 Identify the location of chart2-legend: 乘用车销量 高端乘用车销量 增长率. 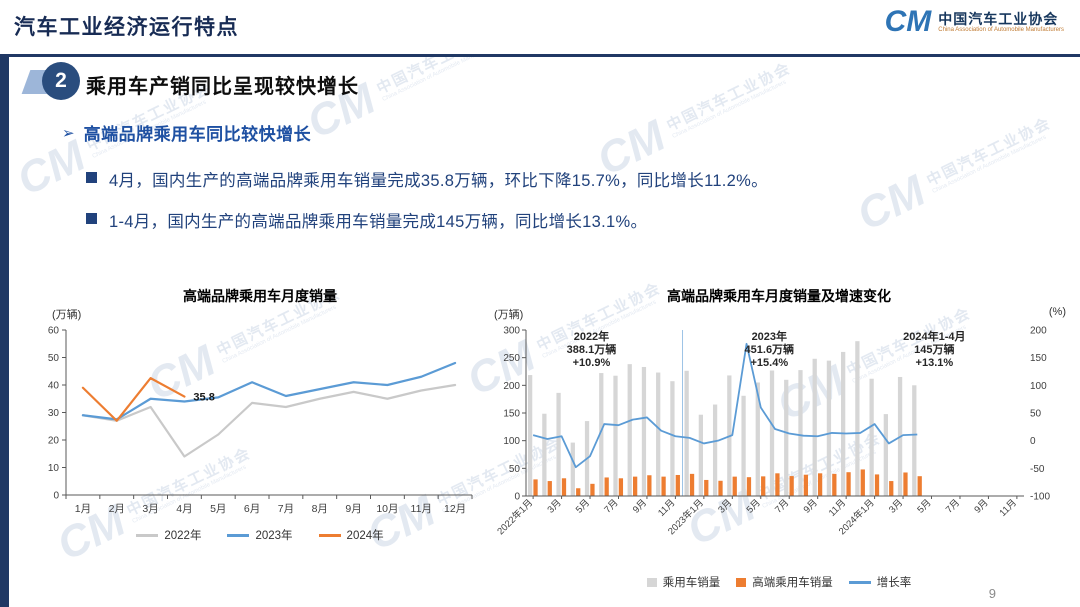
(779, 582).